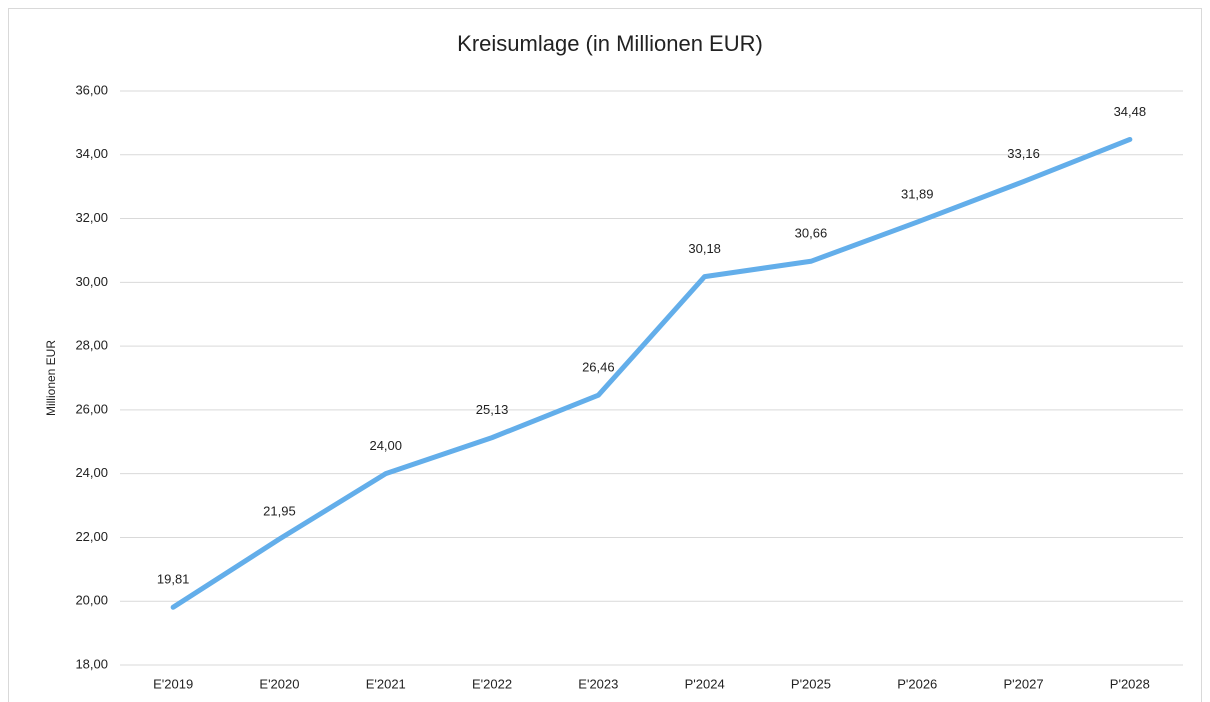 The image size is (1210, 702). What do you see at coordinates (811, 233) in the screenshot?
I see `data-label: 30,66` at bounding box center [811, 233].